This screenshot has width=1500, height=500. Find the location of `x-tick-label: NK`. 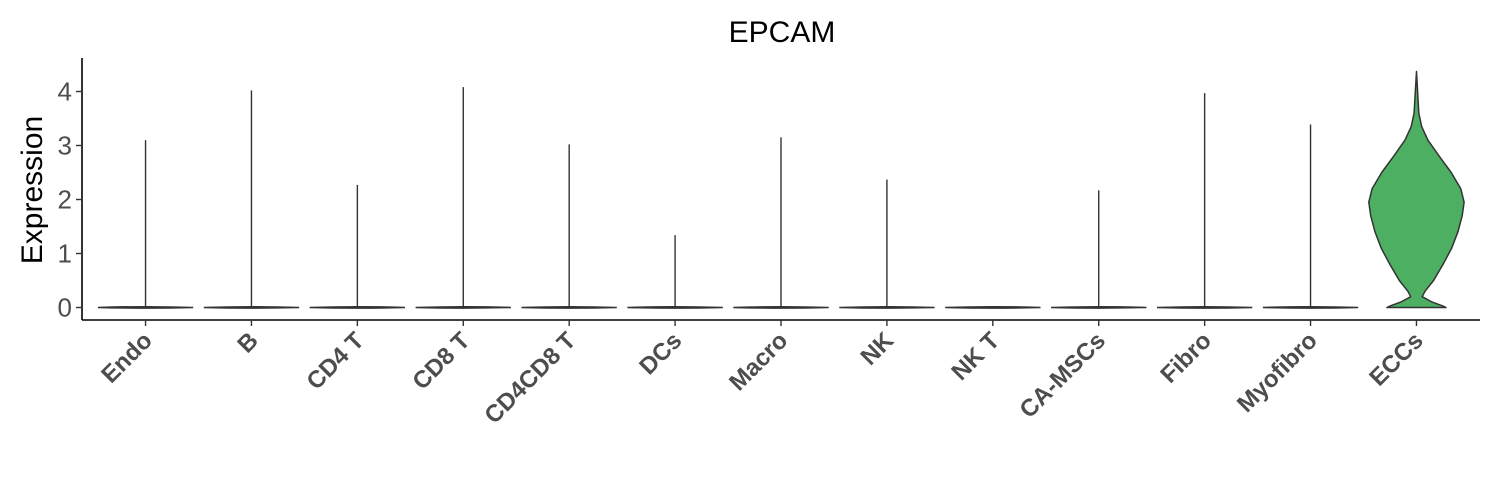

x-tick-label: NK is located at coordinates (878, 349).